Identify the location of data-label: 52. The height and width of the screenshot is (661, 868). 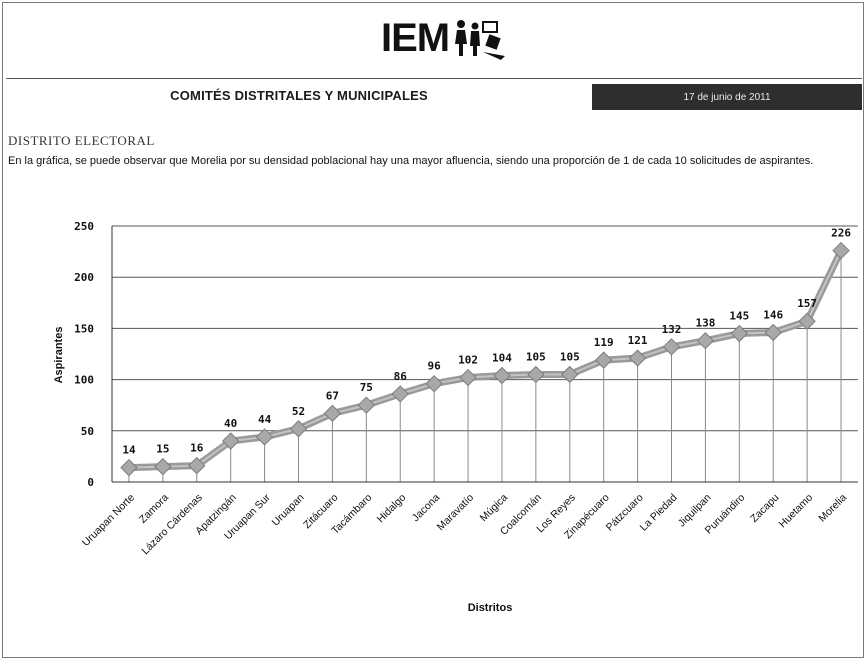
(298, 411).